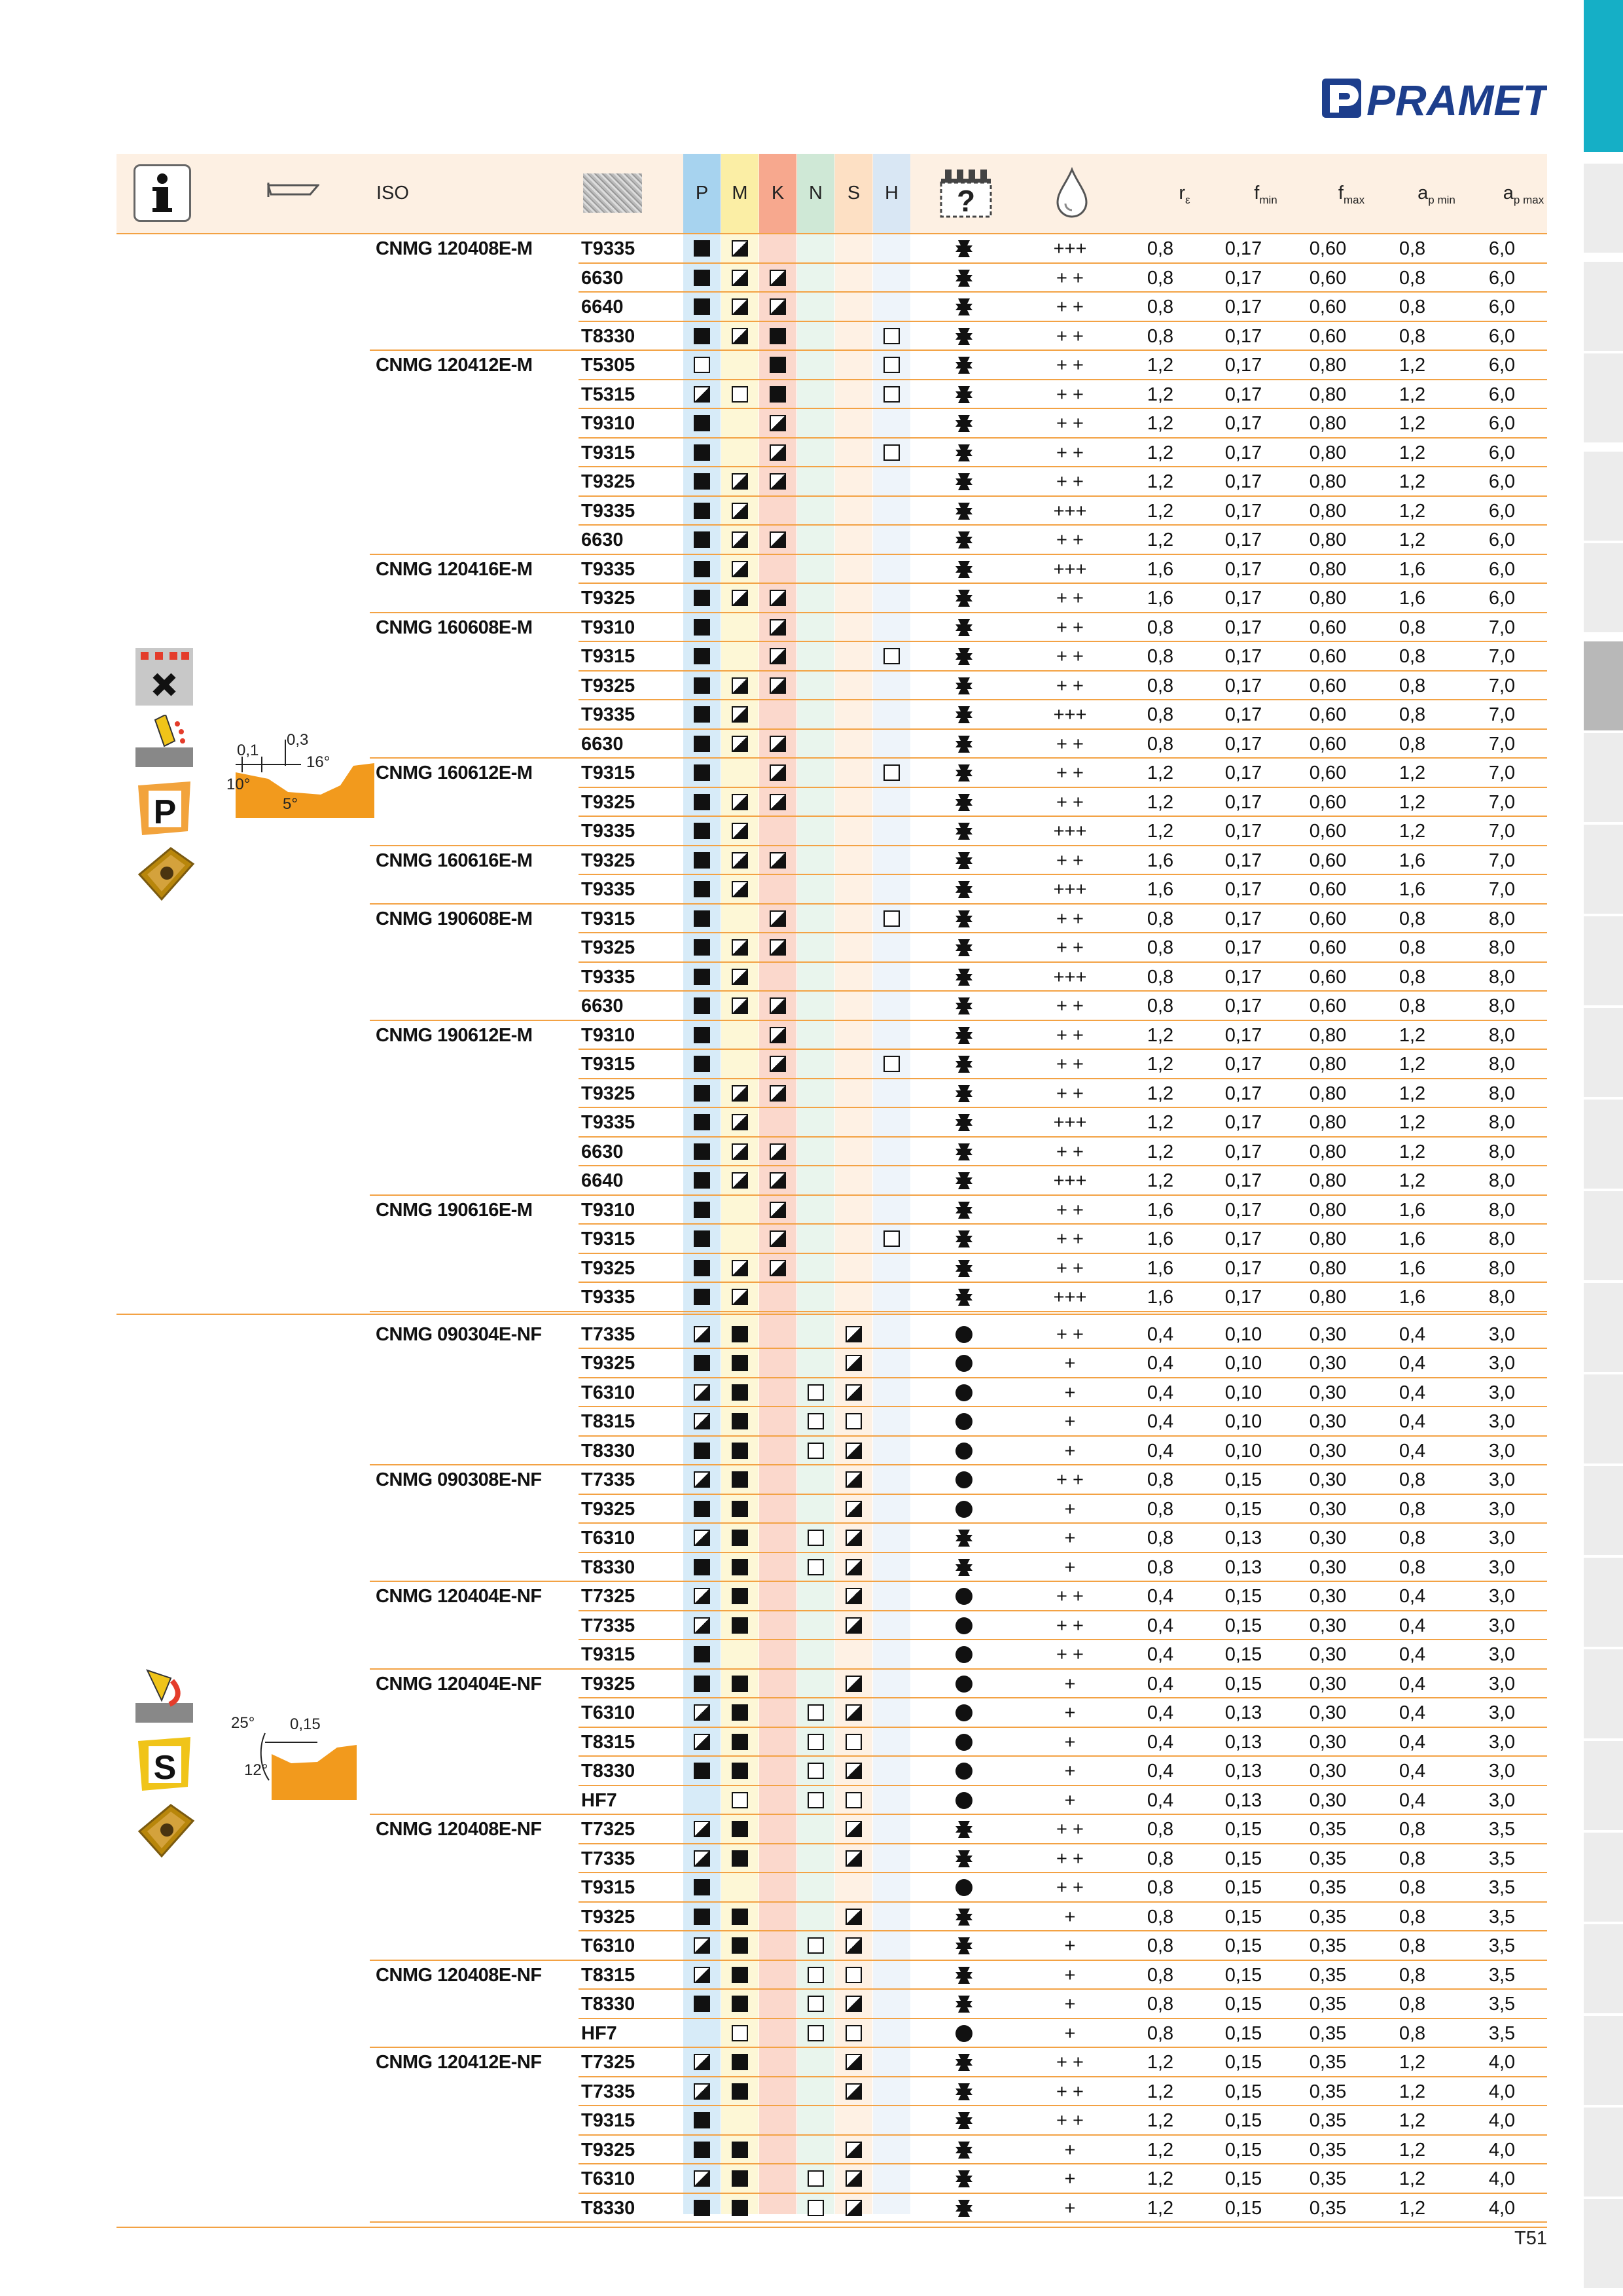  Describe the element at coordinates (792, 1093) in the screenshot. I see `table-row: T9325 + + 1,2 0,17 0,80 1,2 8,0` at that location.